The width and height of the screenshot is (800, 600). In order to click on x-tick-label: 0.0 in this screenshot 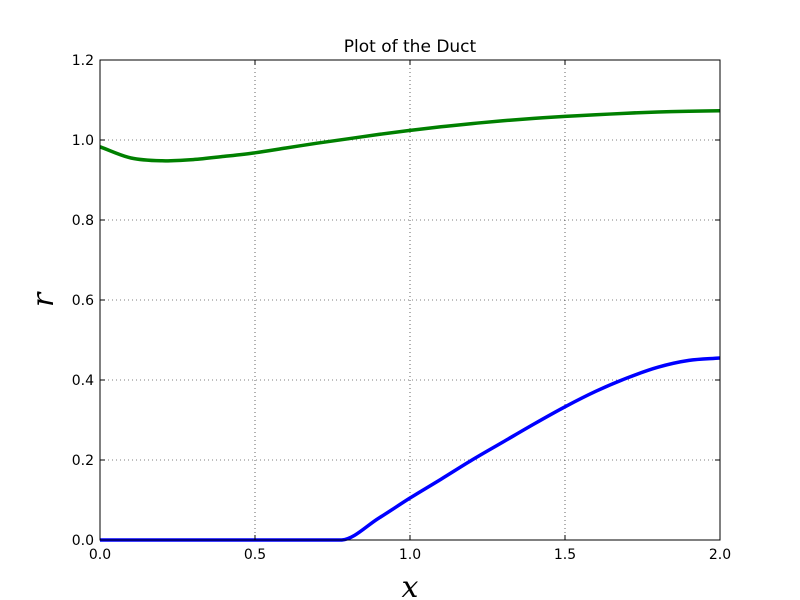, I will do `click(100, 555)`.